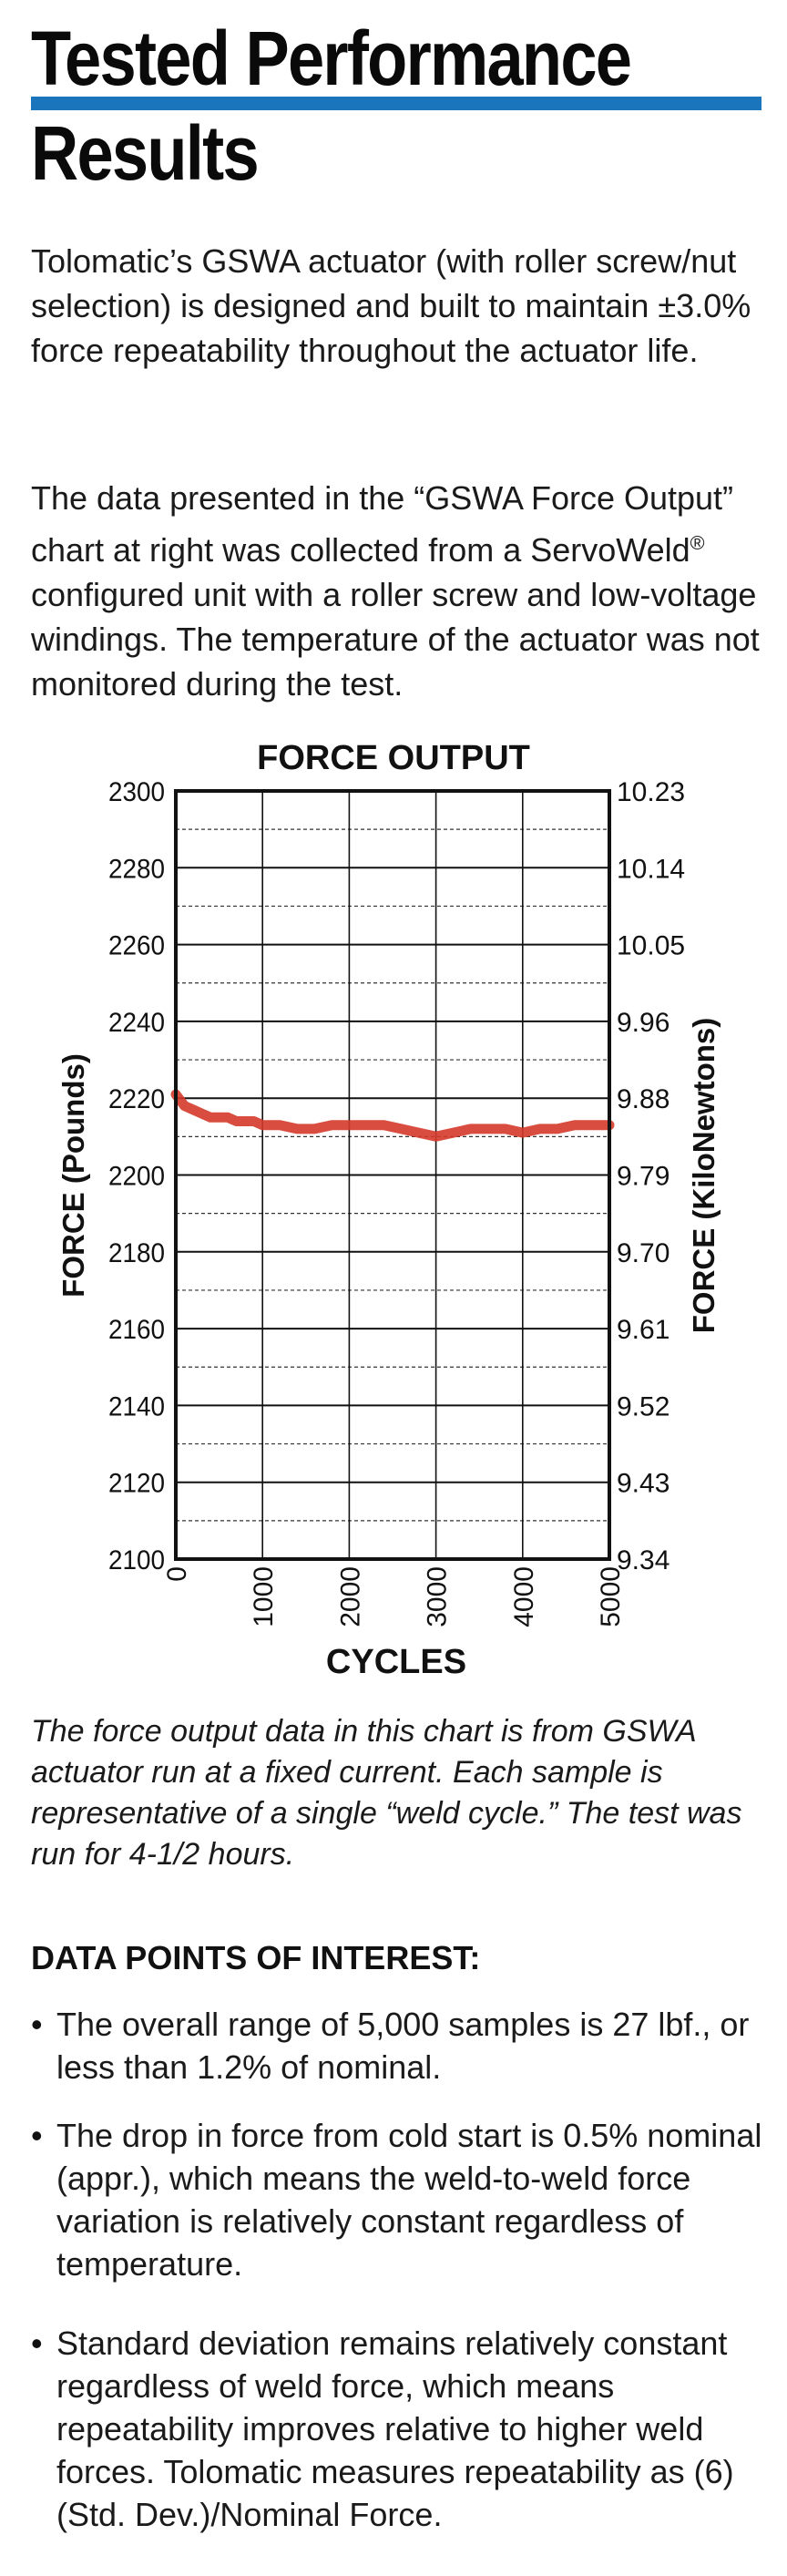 Image resolution: width=787 pixels, height=2576 pixels. Describe the element at coordinates (73, 1175) in the screenshot. I see `y-axis-label-left: FORCE (Pounds)` at that location.